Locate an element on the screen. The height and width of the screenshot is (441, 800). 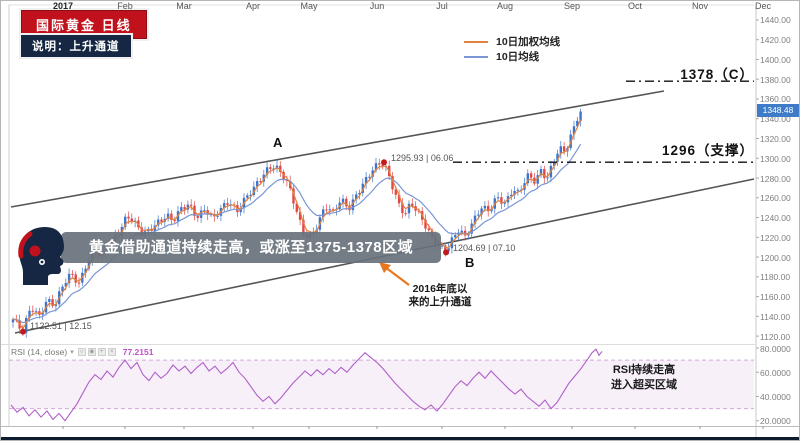
price-axis-label: 1120.00 is located at coordinates (775, 336).